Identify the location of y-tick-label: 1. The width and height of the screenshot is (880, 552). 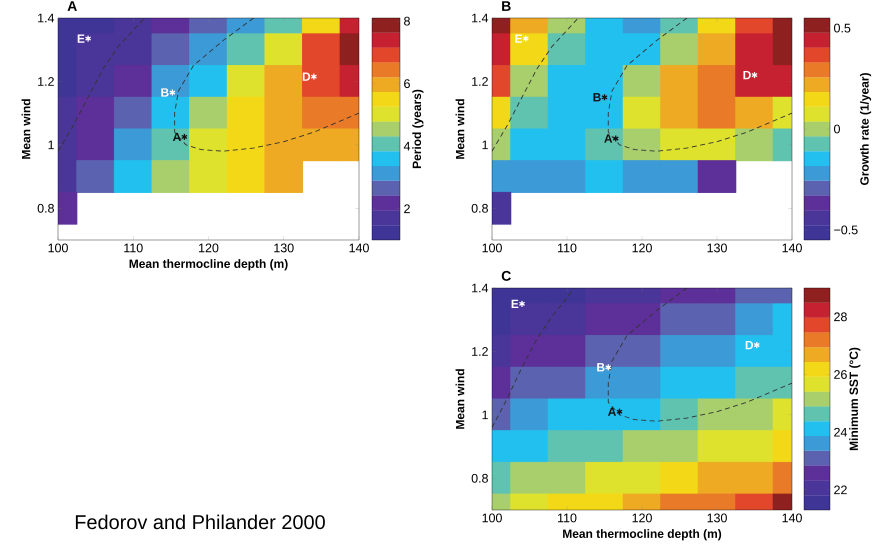
(51, 145).